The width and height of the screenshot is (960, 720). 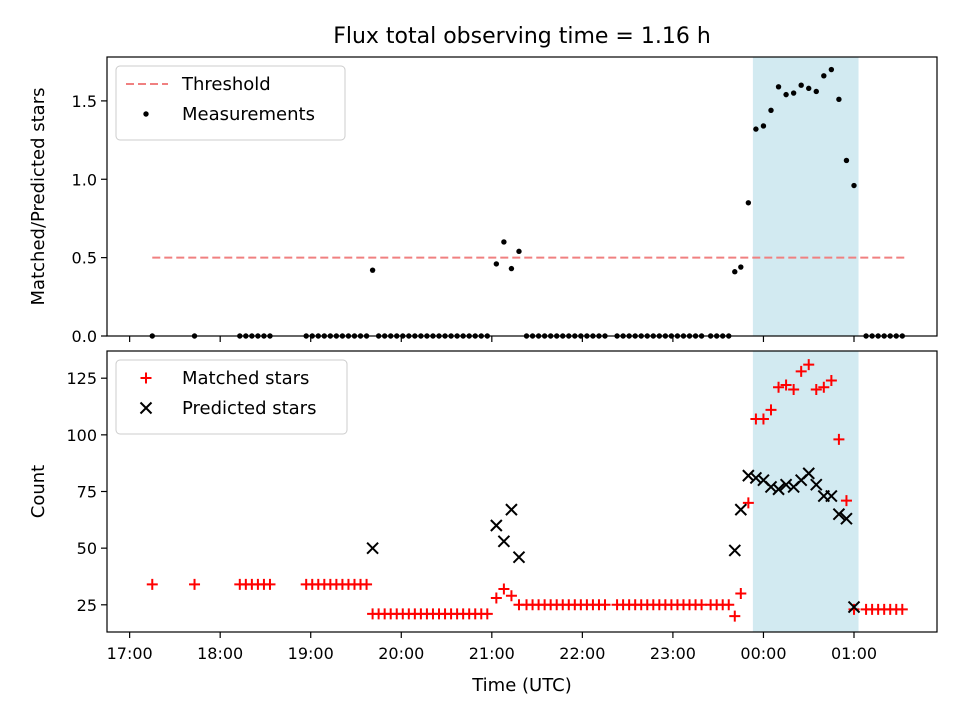 I want to click on y-tick-label: 0.0, so click(x=84, y=336).